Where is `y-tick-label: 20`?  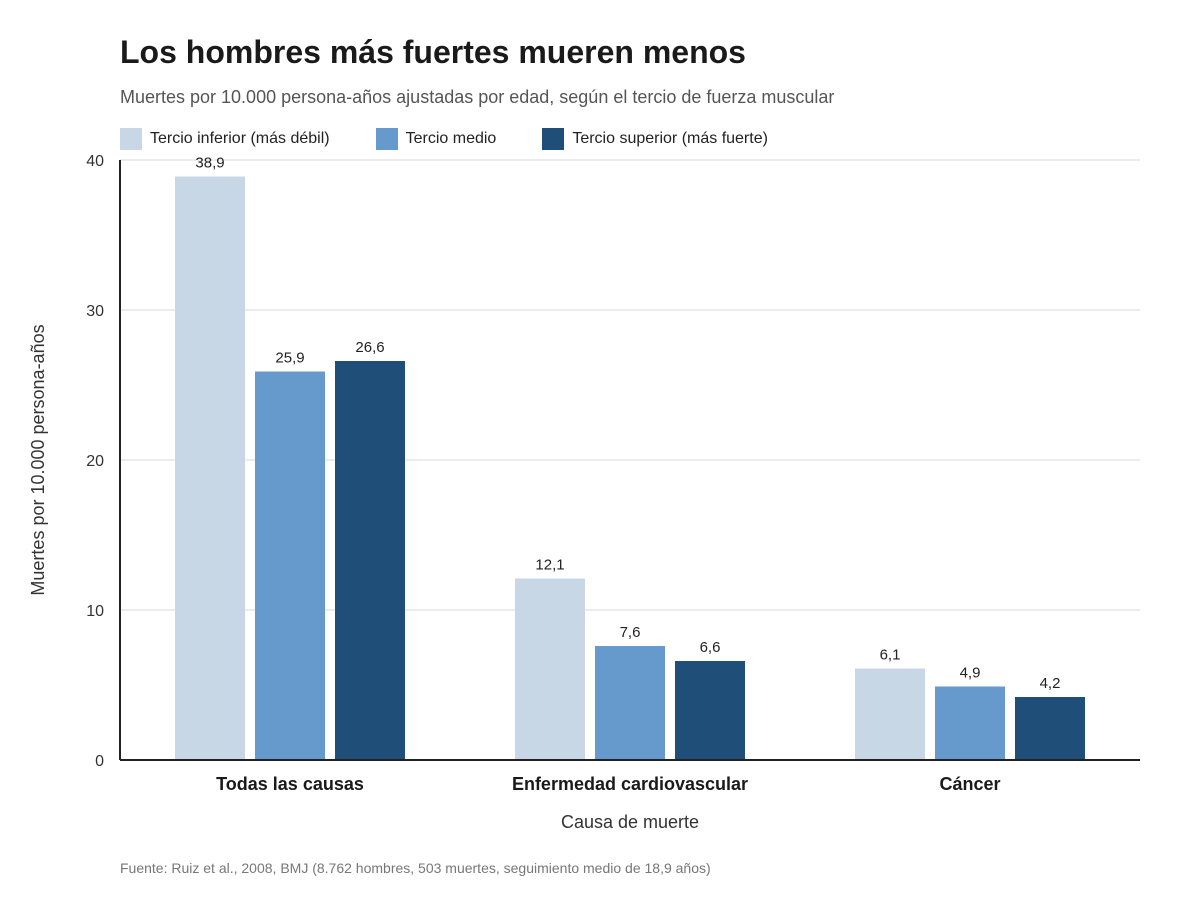
y-tick-label: 20 is located at coordinates (95, 461).